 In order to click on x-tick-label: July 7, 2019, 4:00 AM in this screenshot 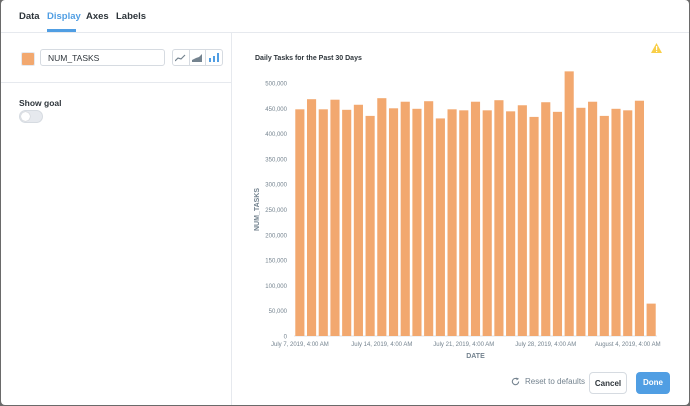, I will do `click(300, 345)`.